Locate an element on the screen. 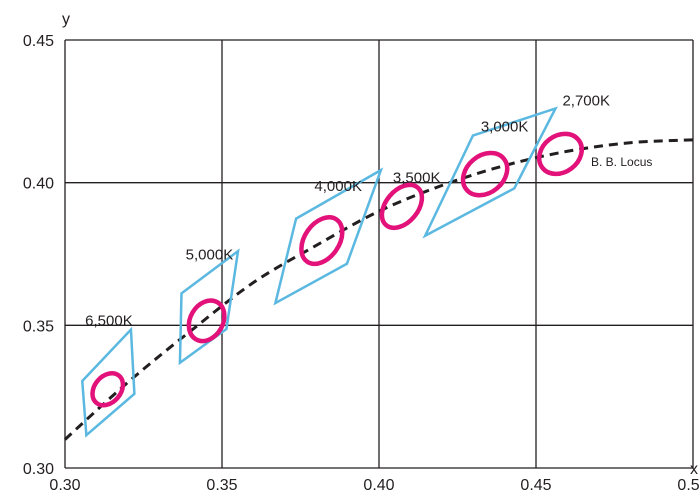 The height and width of the screenshot is (498, 699). ellipse-6500k is located at coordinates (108, 389).